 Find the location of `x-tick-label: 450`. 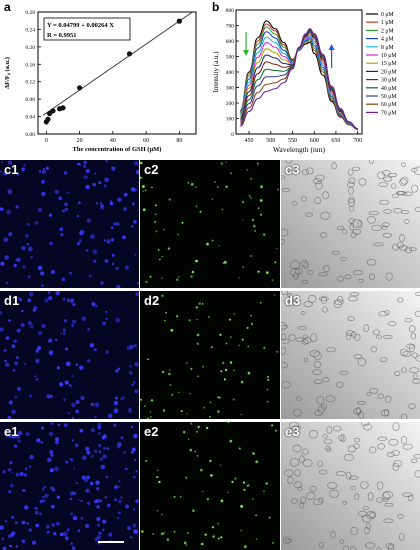

x-tick-label: 450 is located at coordinates (249, 141).